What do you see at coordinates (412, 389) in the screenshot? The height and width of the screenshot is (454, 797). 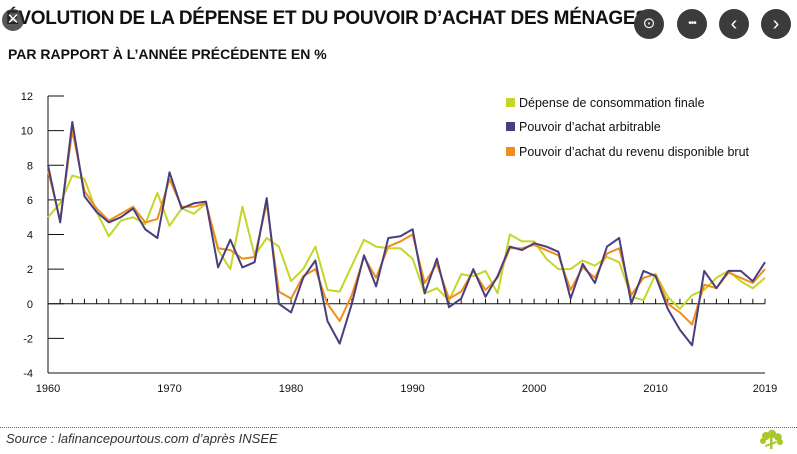 I see `x-tick-label: 1990` at bounding box center [412, 389].